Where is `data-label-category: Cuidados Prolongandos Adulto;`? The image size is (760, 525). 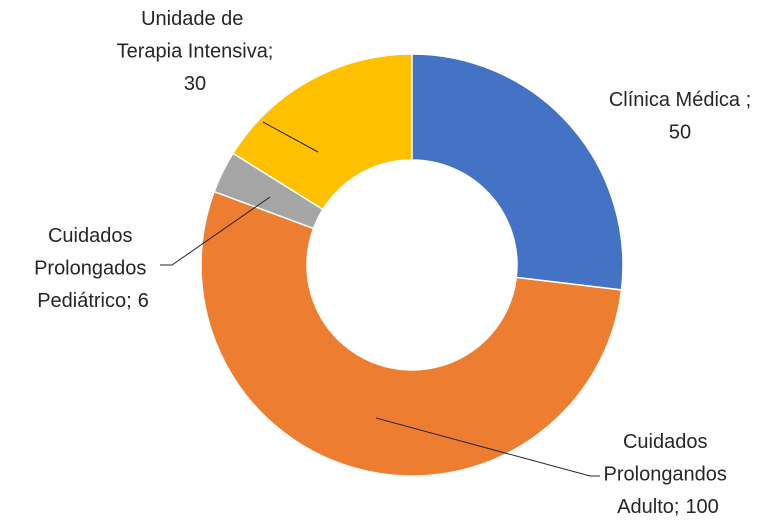
data-label-category: Cuidados Prolongandos Adulto; is located at coordinates (668, 474).